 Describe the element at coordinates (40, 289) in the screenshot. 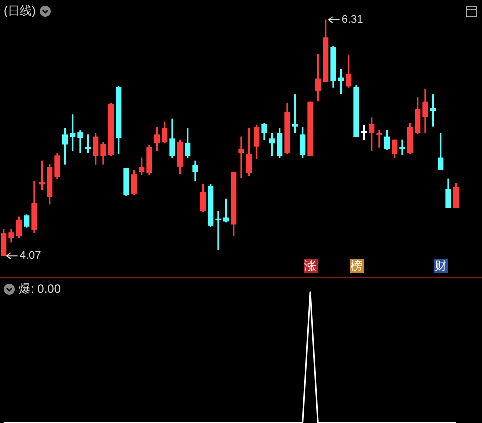

I see `chart-title: 爆: 0.00` at that location.